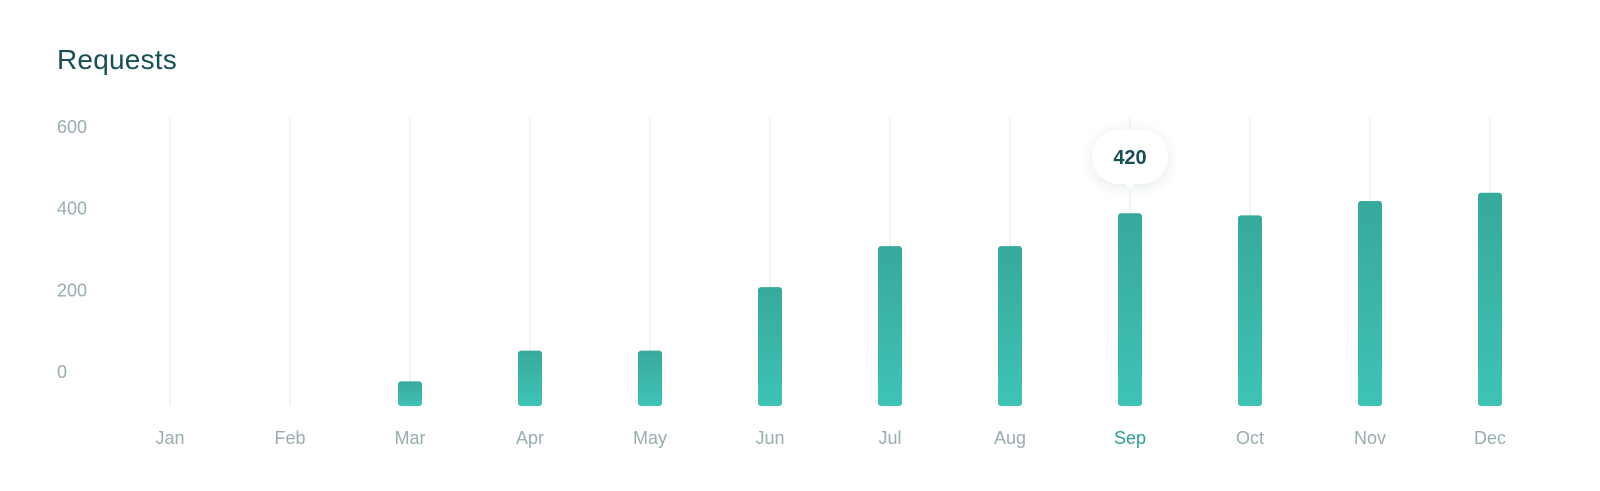 The height and width of the screenshot is (491, 1600). What do you see at coordinates (117, 59) in the screenshot?
I see `chart-title: Requests` at bounding box center [117, 59].